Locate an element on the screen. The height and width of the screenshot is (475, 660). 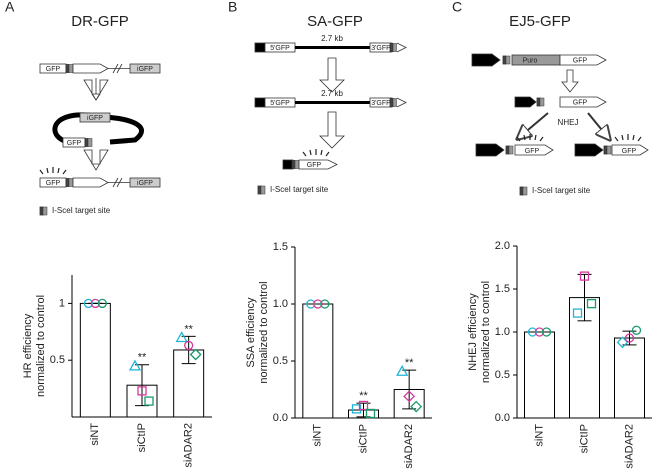
panel-title: DR-GFP is located at coordinates (100, 21).